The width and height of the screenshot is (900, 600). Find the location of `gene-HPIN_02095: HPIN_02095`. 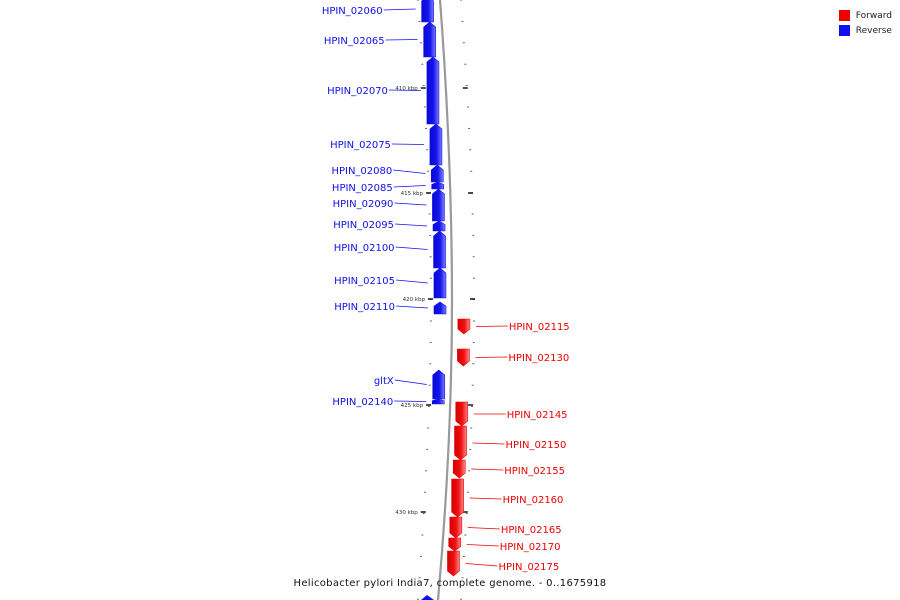

gene-HPIN_02095: HPIN_02095 is located at coordinates (389, 226).